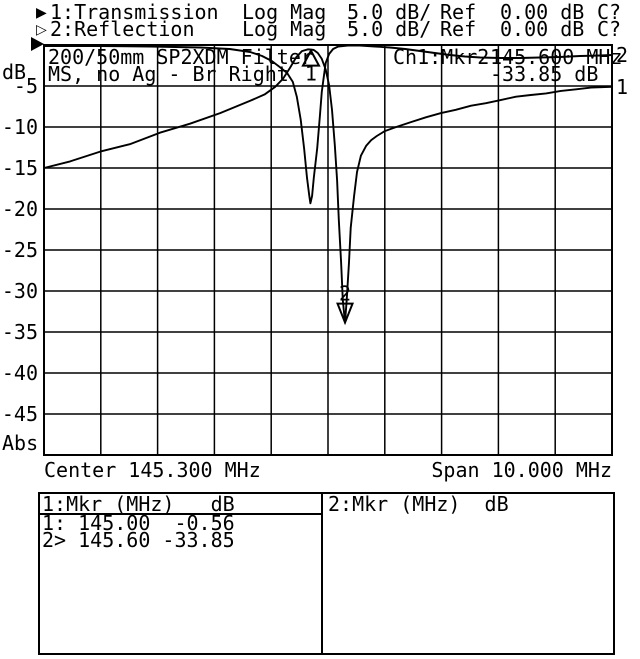 The image size is (640, 659). I want to click on y-tick-label: -40, so click(20, 373).